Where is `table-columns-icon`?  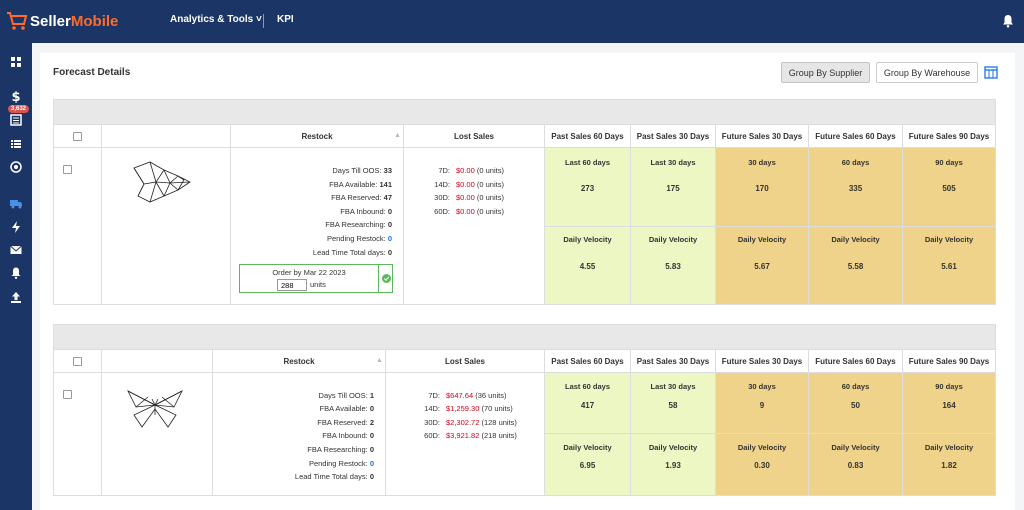 table-columns-icon is located at coordinates (991, 72).